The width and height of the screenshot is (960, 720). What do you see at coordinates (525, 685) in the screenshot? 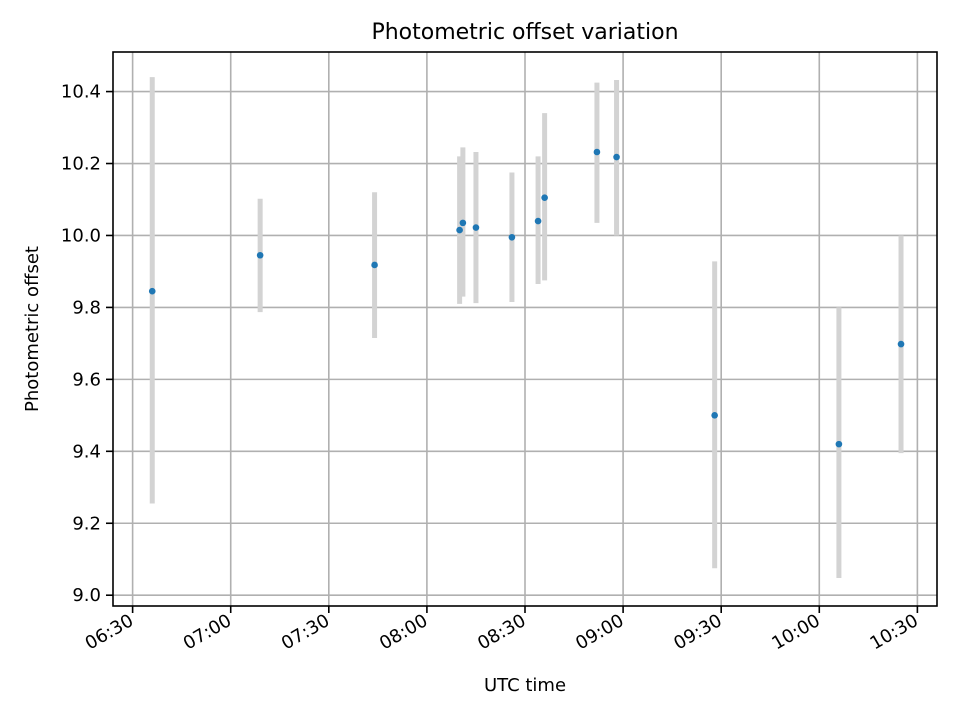
I see `x-axis-label: UTC time` at bounding box center [525, 685].